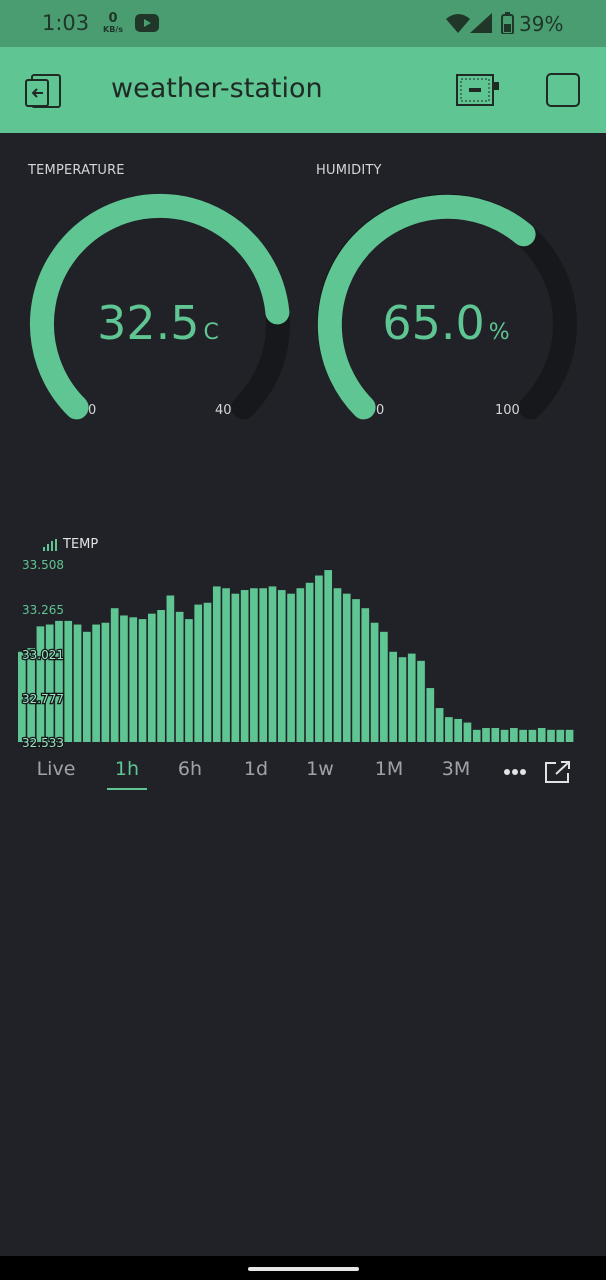 This screenshot has height=1280, width=606. What do you see at coordinates (50, 545) in the screenshot?
I see `bar-chart-icon` at bounding box center [50, 545].